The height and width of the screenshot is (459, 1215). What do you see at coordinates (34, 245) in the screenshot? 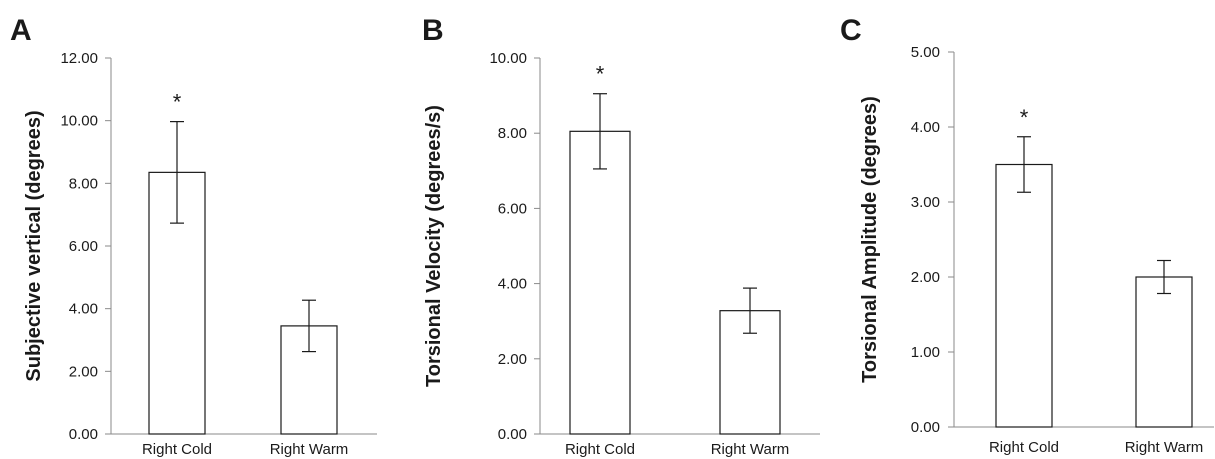
I see `panel-a-y-axis-label: Subjective vertical (degrees)` at bounding box center [34, 245].